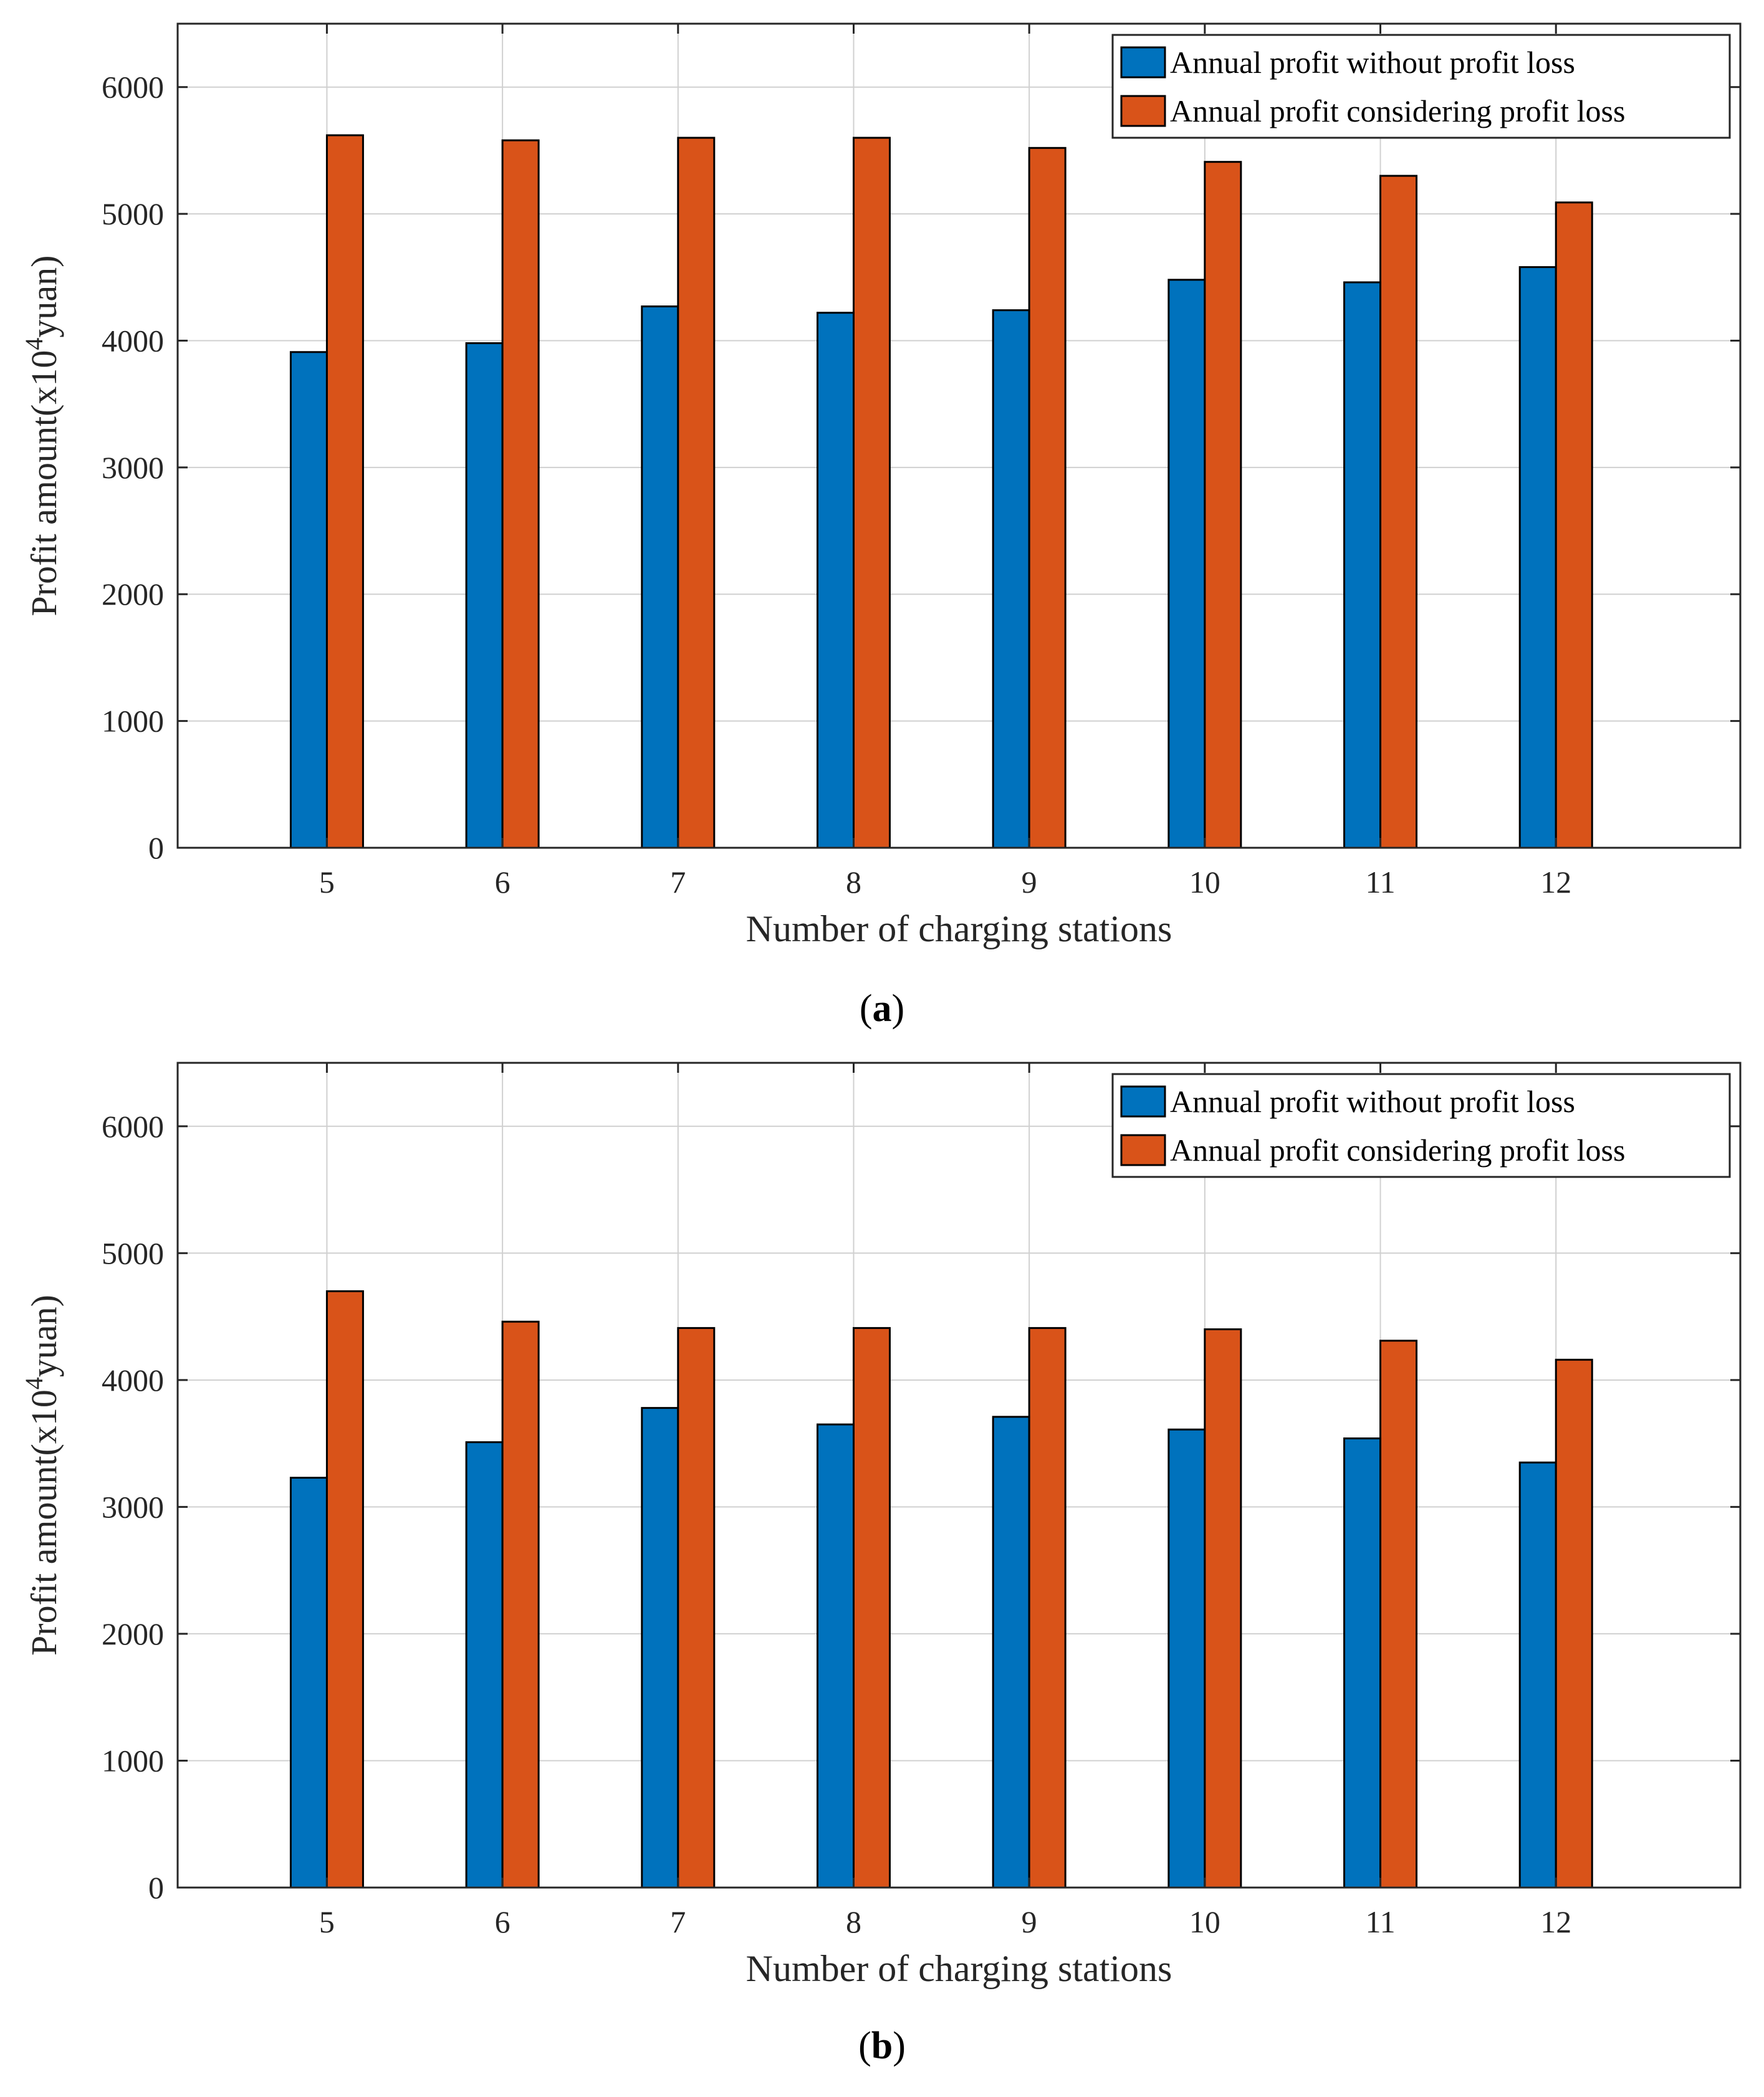  I want to click on panel-label: (a), so click(882, 1008).